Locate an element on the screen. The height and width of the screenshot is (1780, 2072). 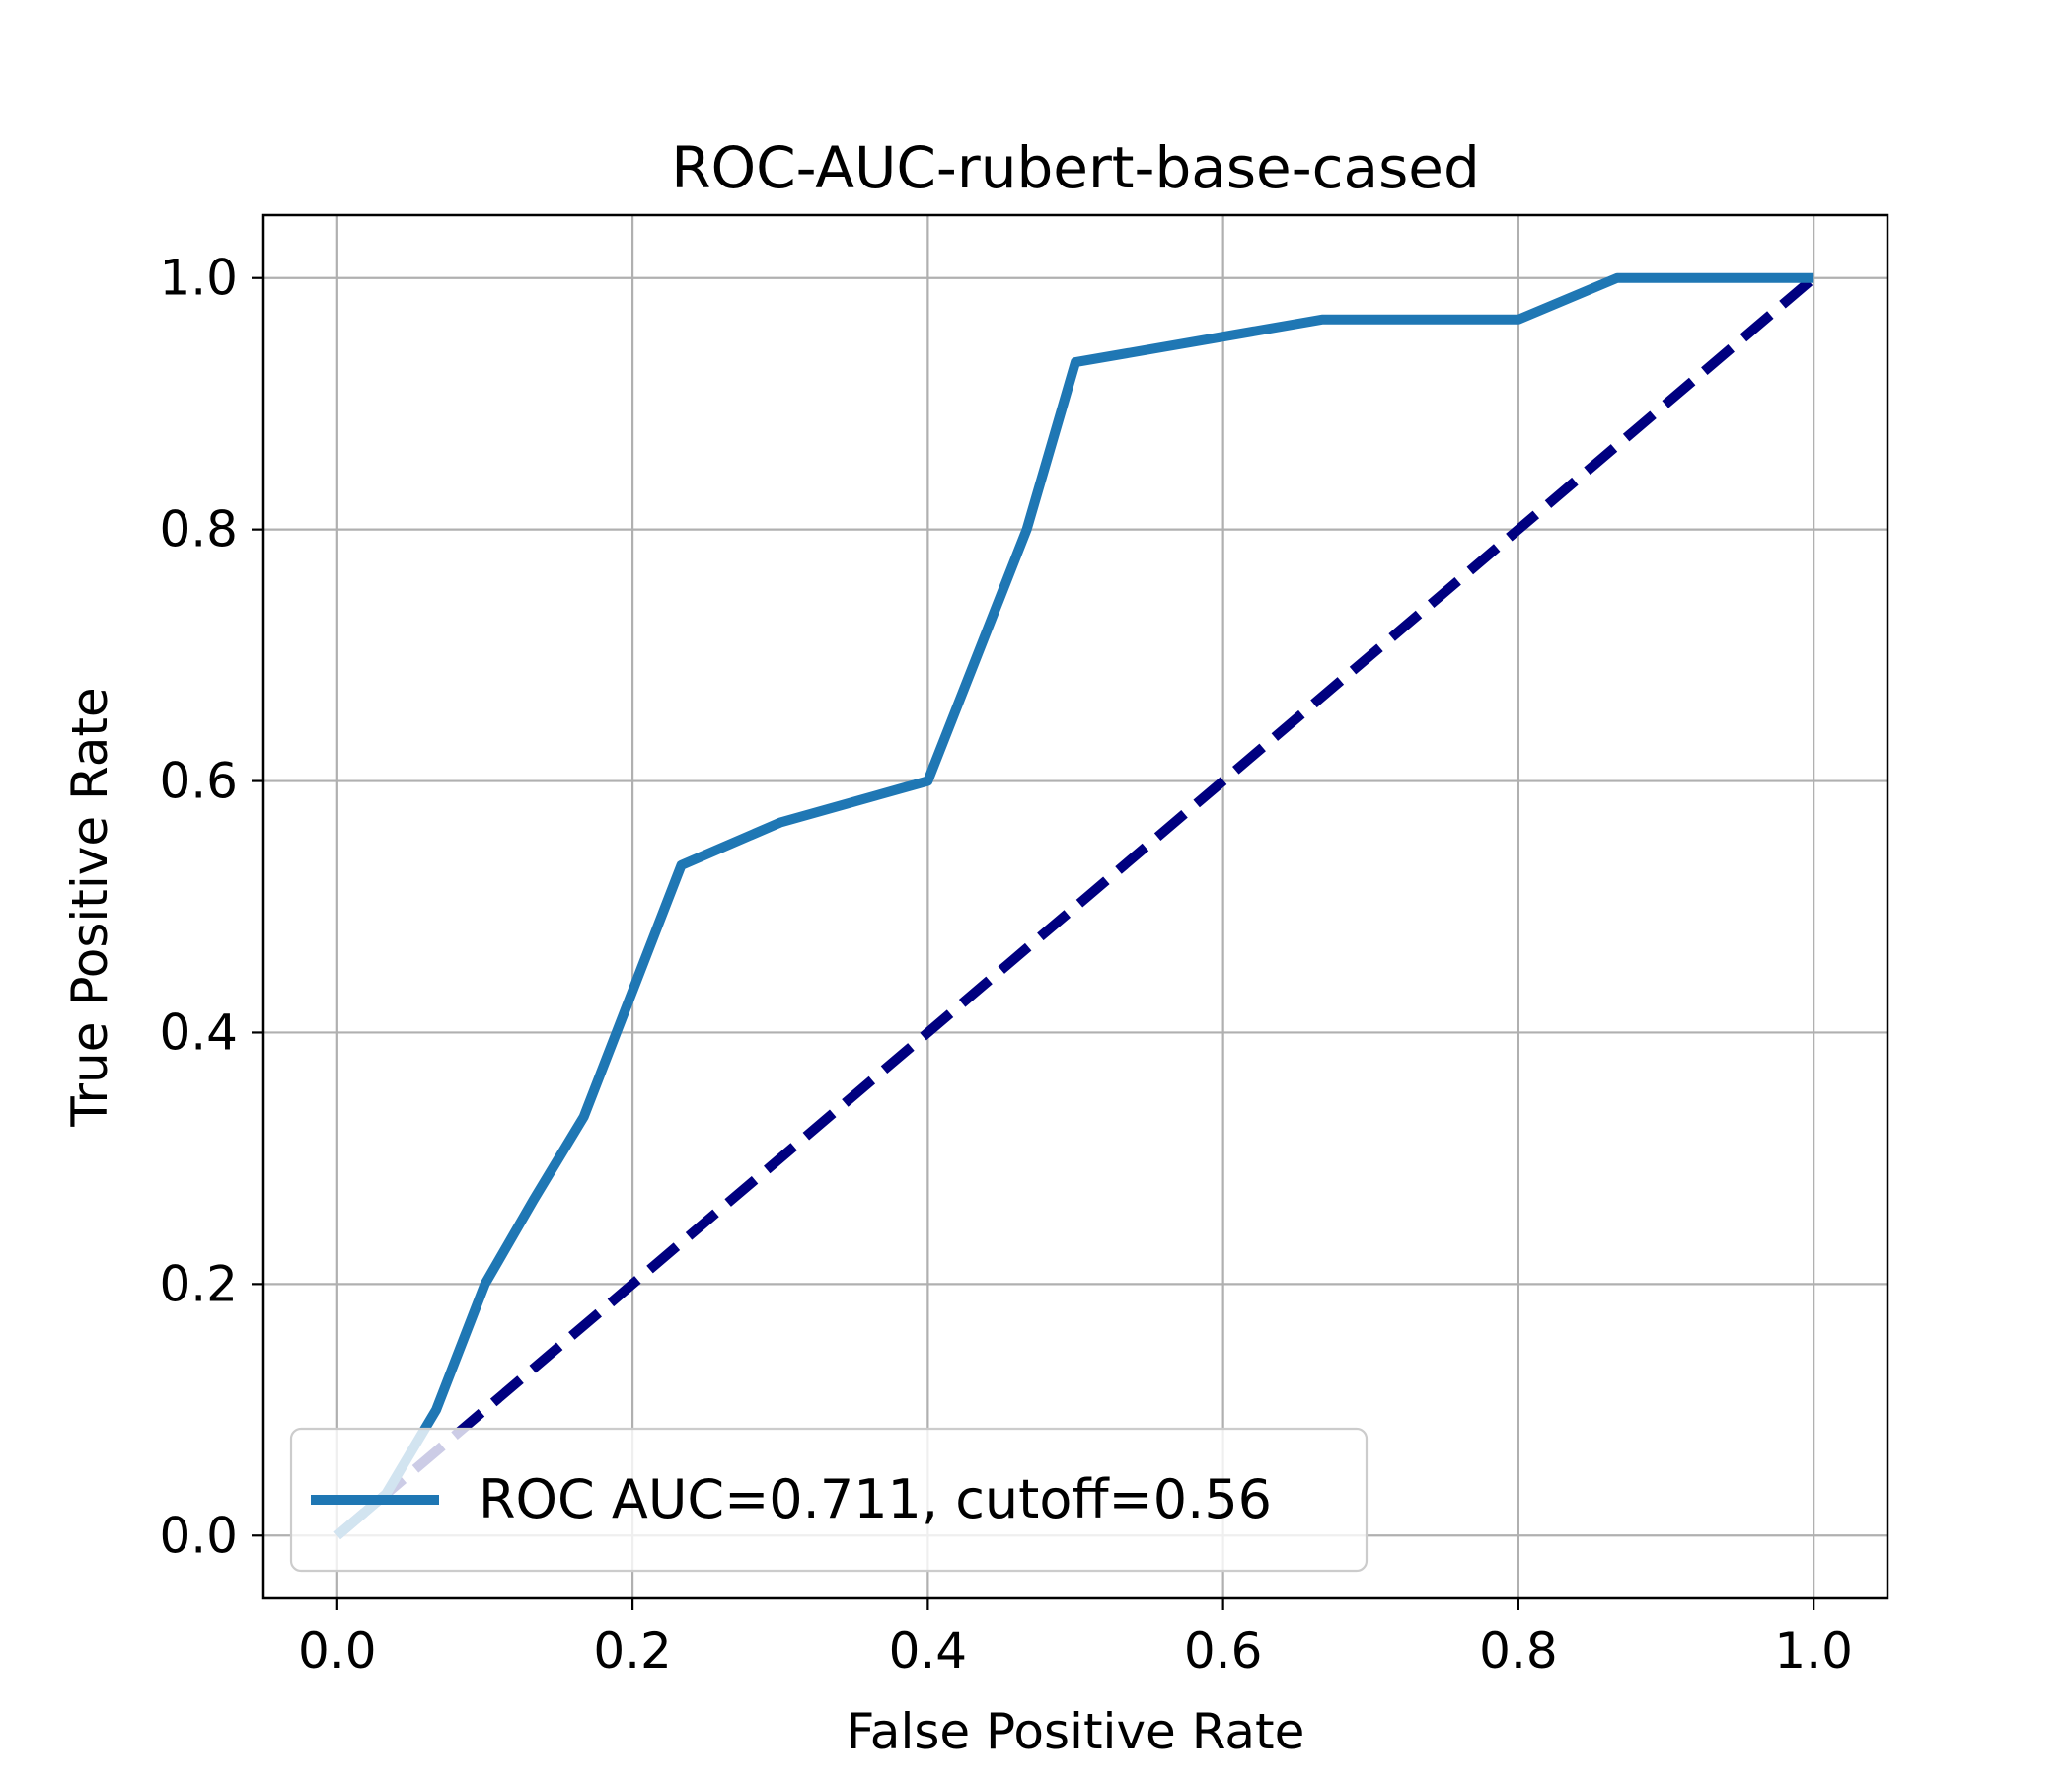
x-tick-label: 0.0 is located at coordinates (338, 1650).